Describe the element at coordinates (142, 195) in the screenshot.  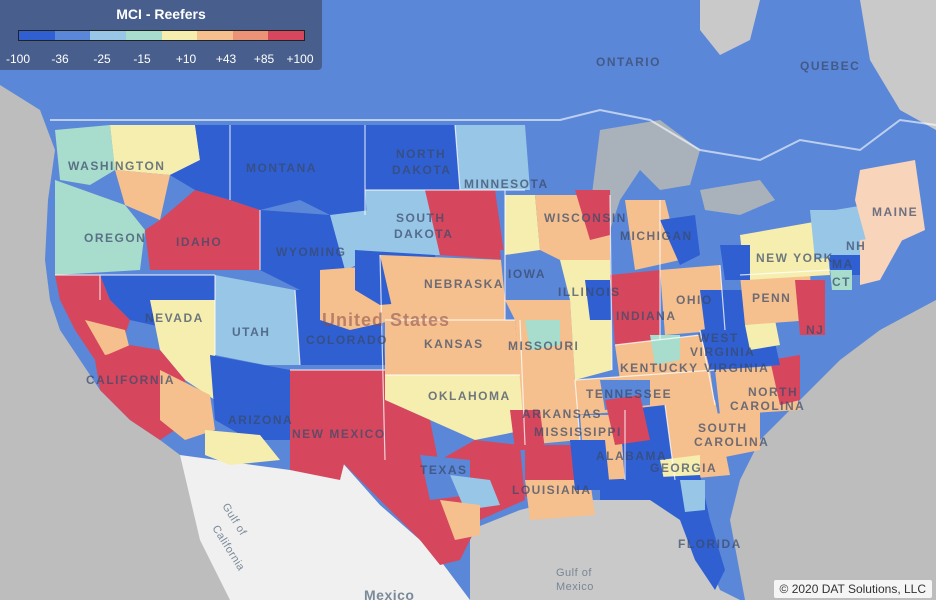
I see `region-wa-south` at that location.